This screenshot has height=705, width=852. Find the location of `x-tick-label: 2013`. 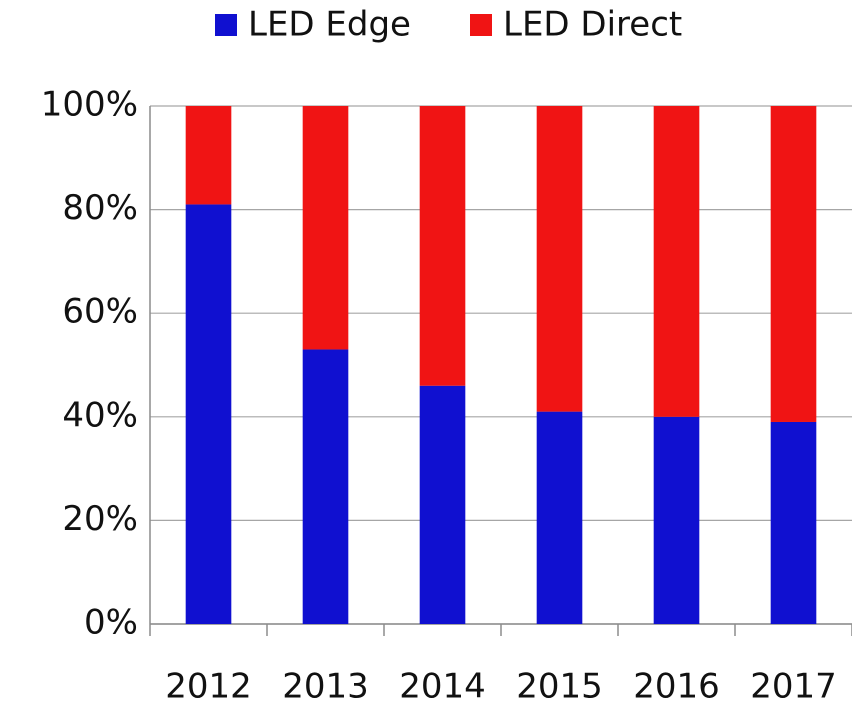

x-tick-label: 2013 is located at coordinates (325, 686).